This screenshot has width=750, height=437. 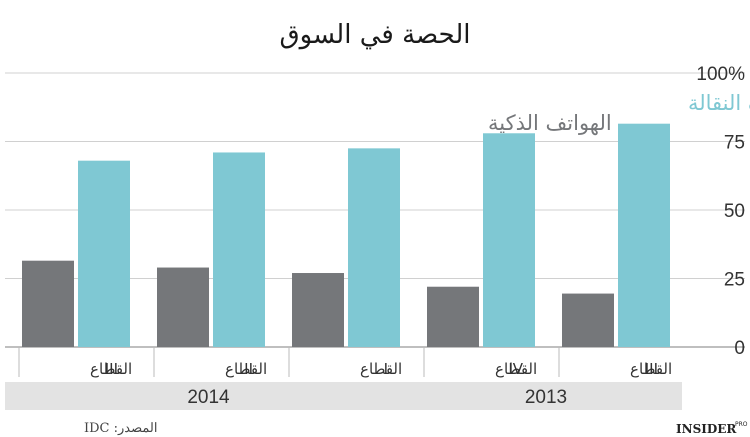 I want to click on category-numeral: II, so click(x=248, y=369).